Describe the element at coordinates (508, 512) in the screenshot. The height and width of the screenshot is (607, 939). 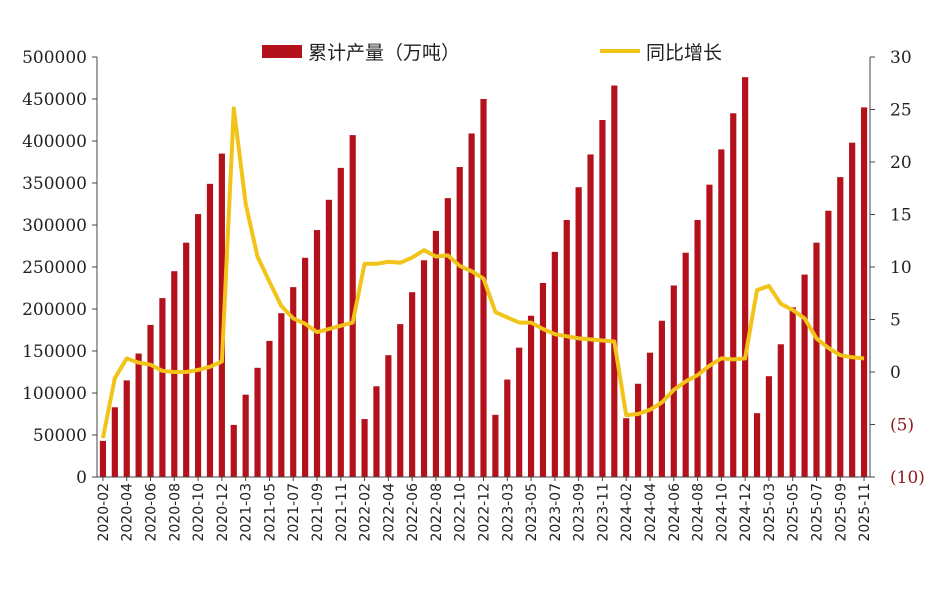
I see `x-tick-label: 2023-03` at that location.